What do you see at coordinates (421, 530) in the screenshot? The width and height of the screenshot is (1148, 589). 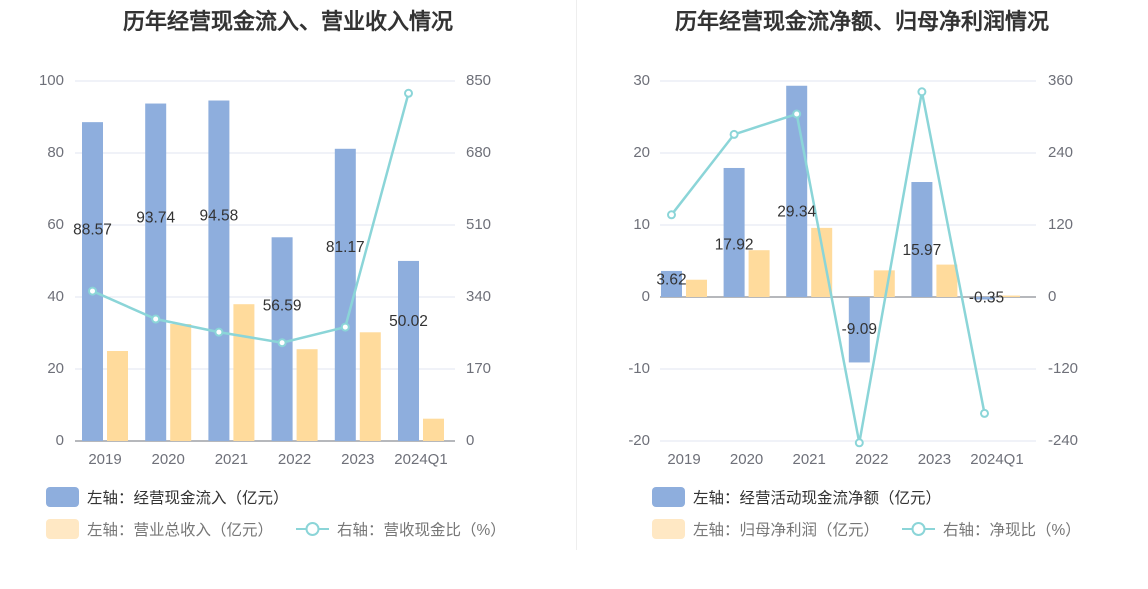 I see `legend-label: 右轴：营收现金比（%）` at bounding box center [421, 530].